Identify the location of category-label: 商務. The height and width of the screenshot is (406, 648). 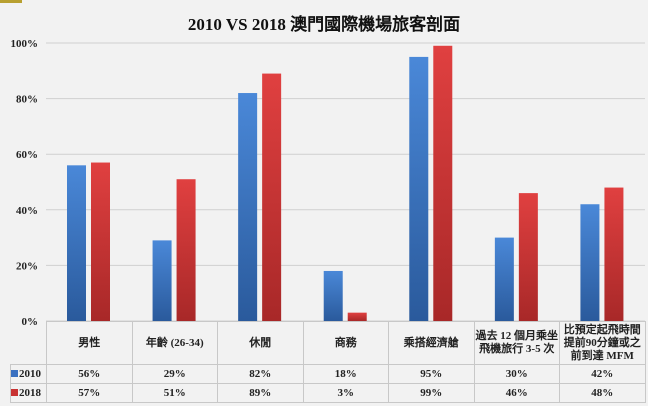
(345, 343).